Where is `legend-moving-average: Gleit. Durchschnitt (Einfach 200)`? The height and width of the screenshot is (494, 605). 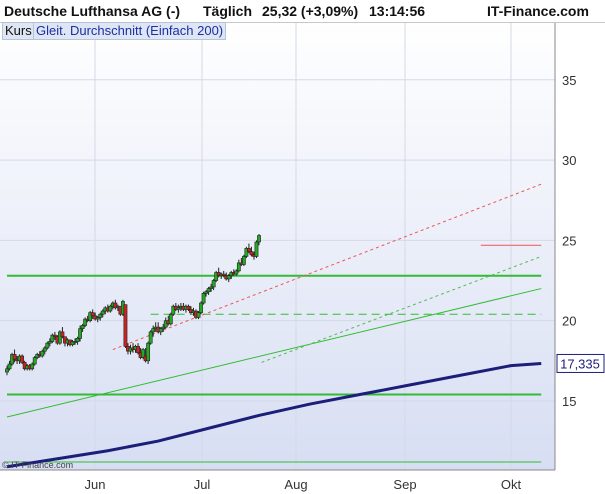 legend-moving-average: Gleit. Durchschnitt (Einfach 200) is located at coordinates (130, 31).